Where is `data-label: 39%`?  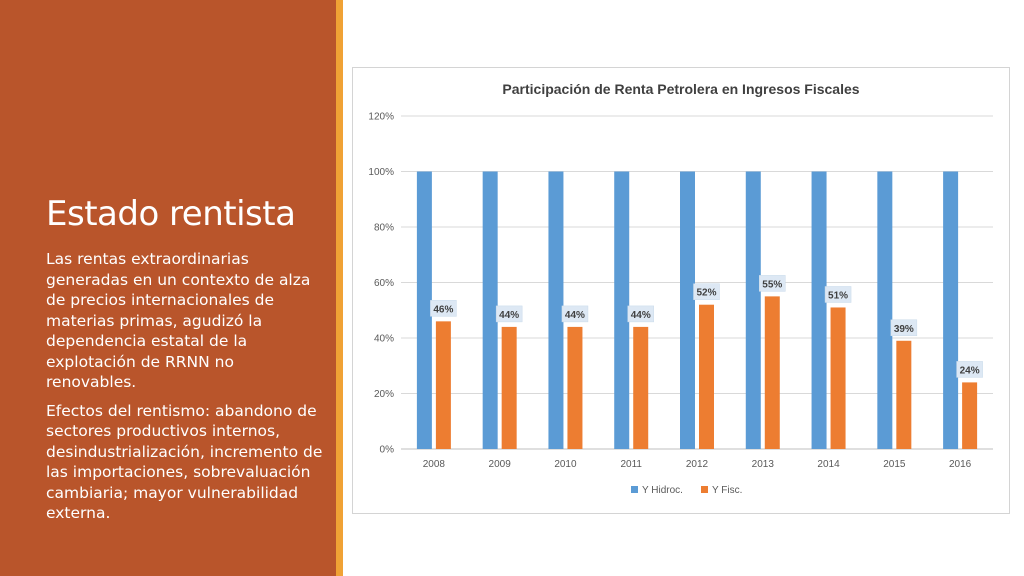
data-label: 39% is located at coordinates (904, 329).